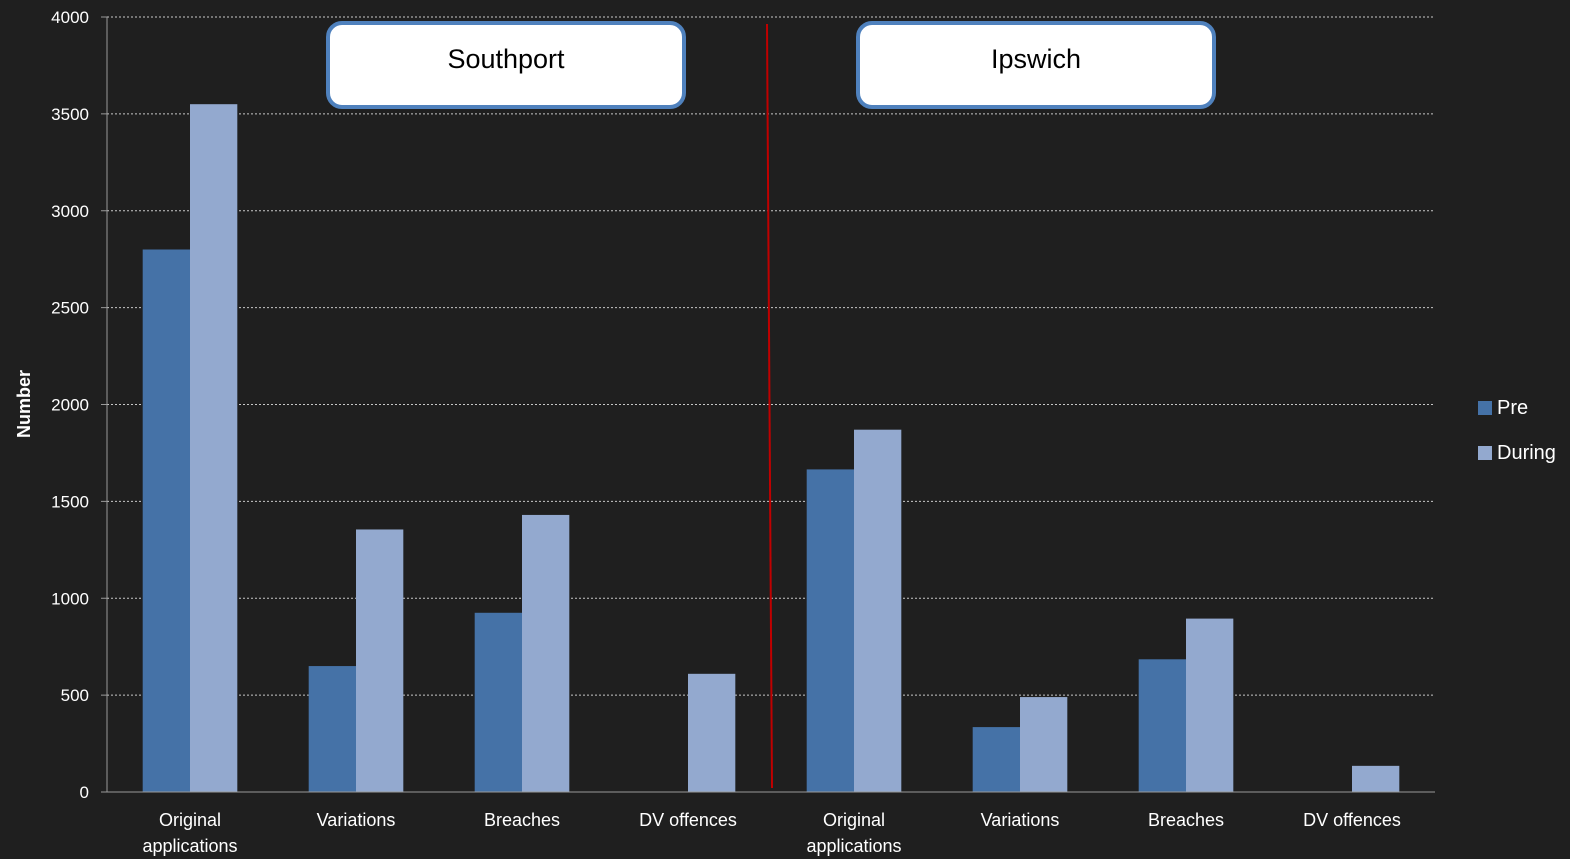 This screenshot has height=859, width=1570. What do you see at coordinates (1512, 408) in the screenshot?
I see `legend-label-pre: Pre` at bounding box center [1512, 408].